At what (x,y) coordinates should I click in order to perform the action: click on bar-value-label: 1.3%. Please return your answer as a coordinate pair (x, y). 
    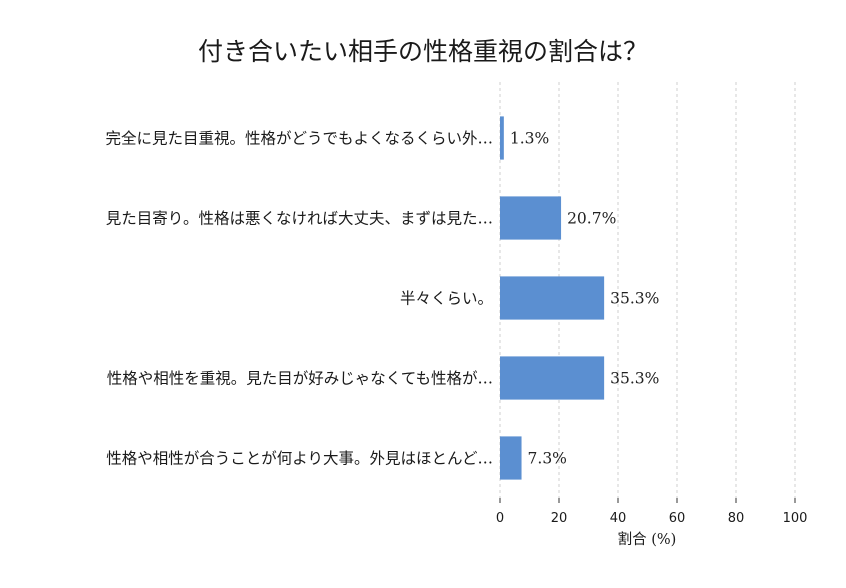
    Looking at the image, I should click on (529, 139).